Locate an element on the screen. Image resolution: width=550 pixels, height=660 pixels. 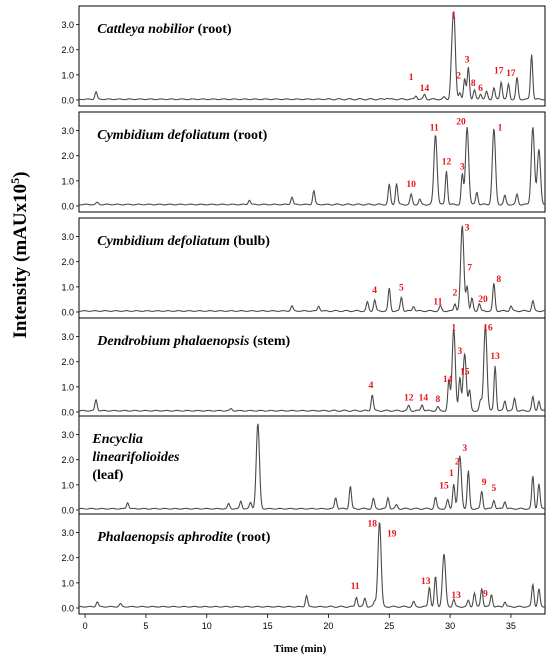
panel-title: Cattleya nobilior (root) is located at coordinates (164, 29).